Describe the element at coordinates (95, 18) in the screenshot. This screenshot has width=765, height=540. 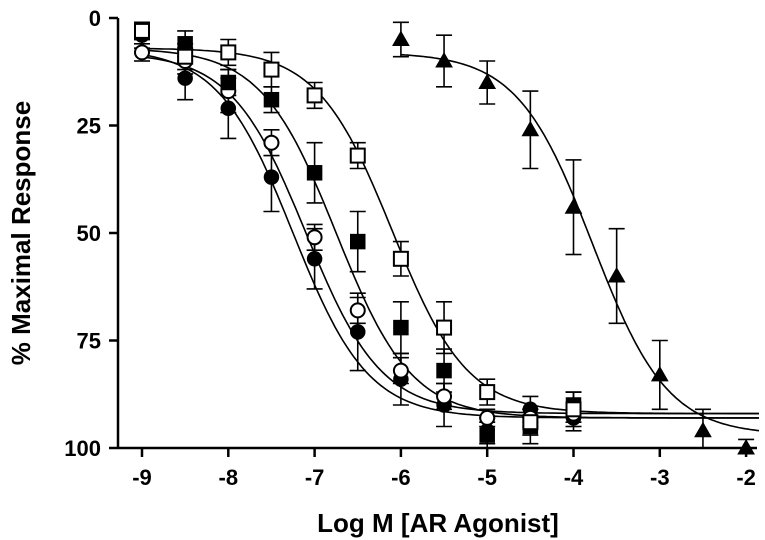
I see `y-tick-label: 0` at that location.